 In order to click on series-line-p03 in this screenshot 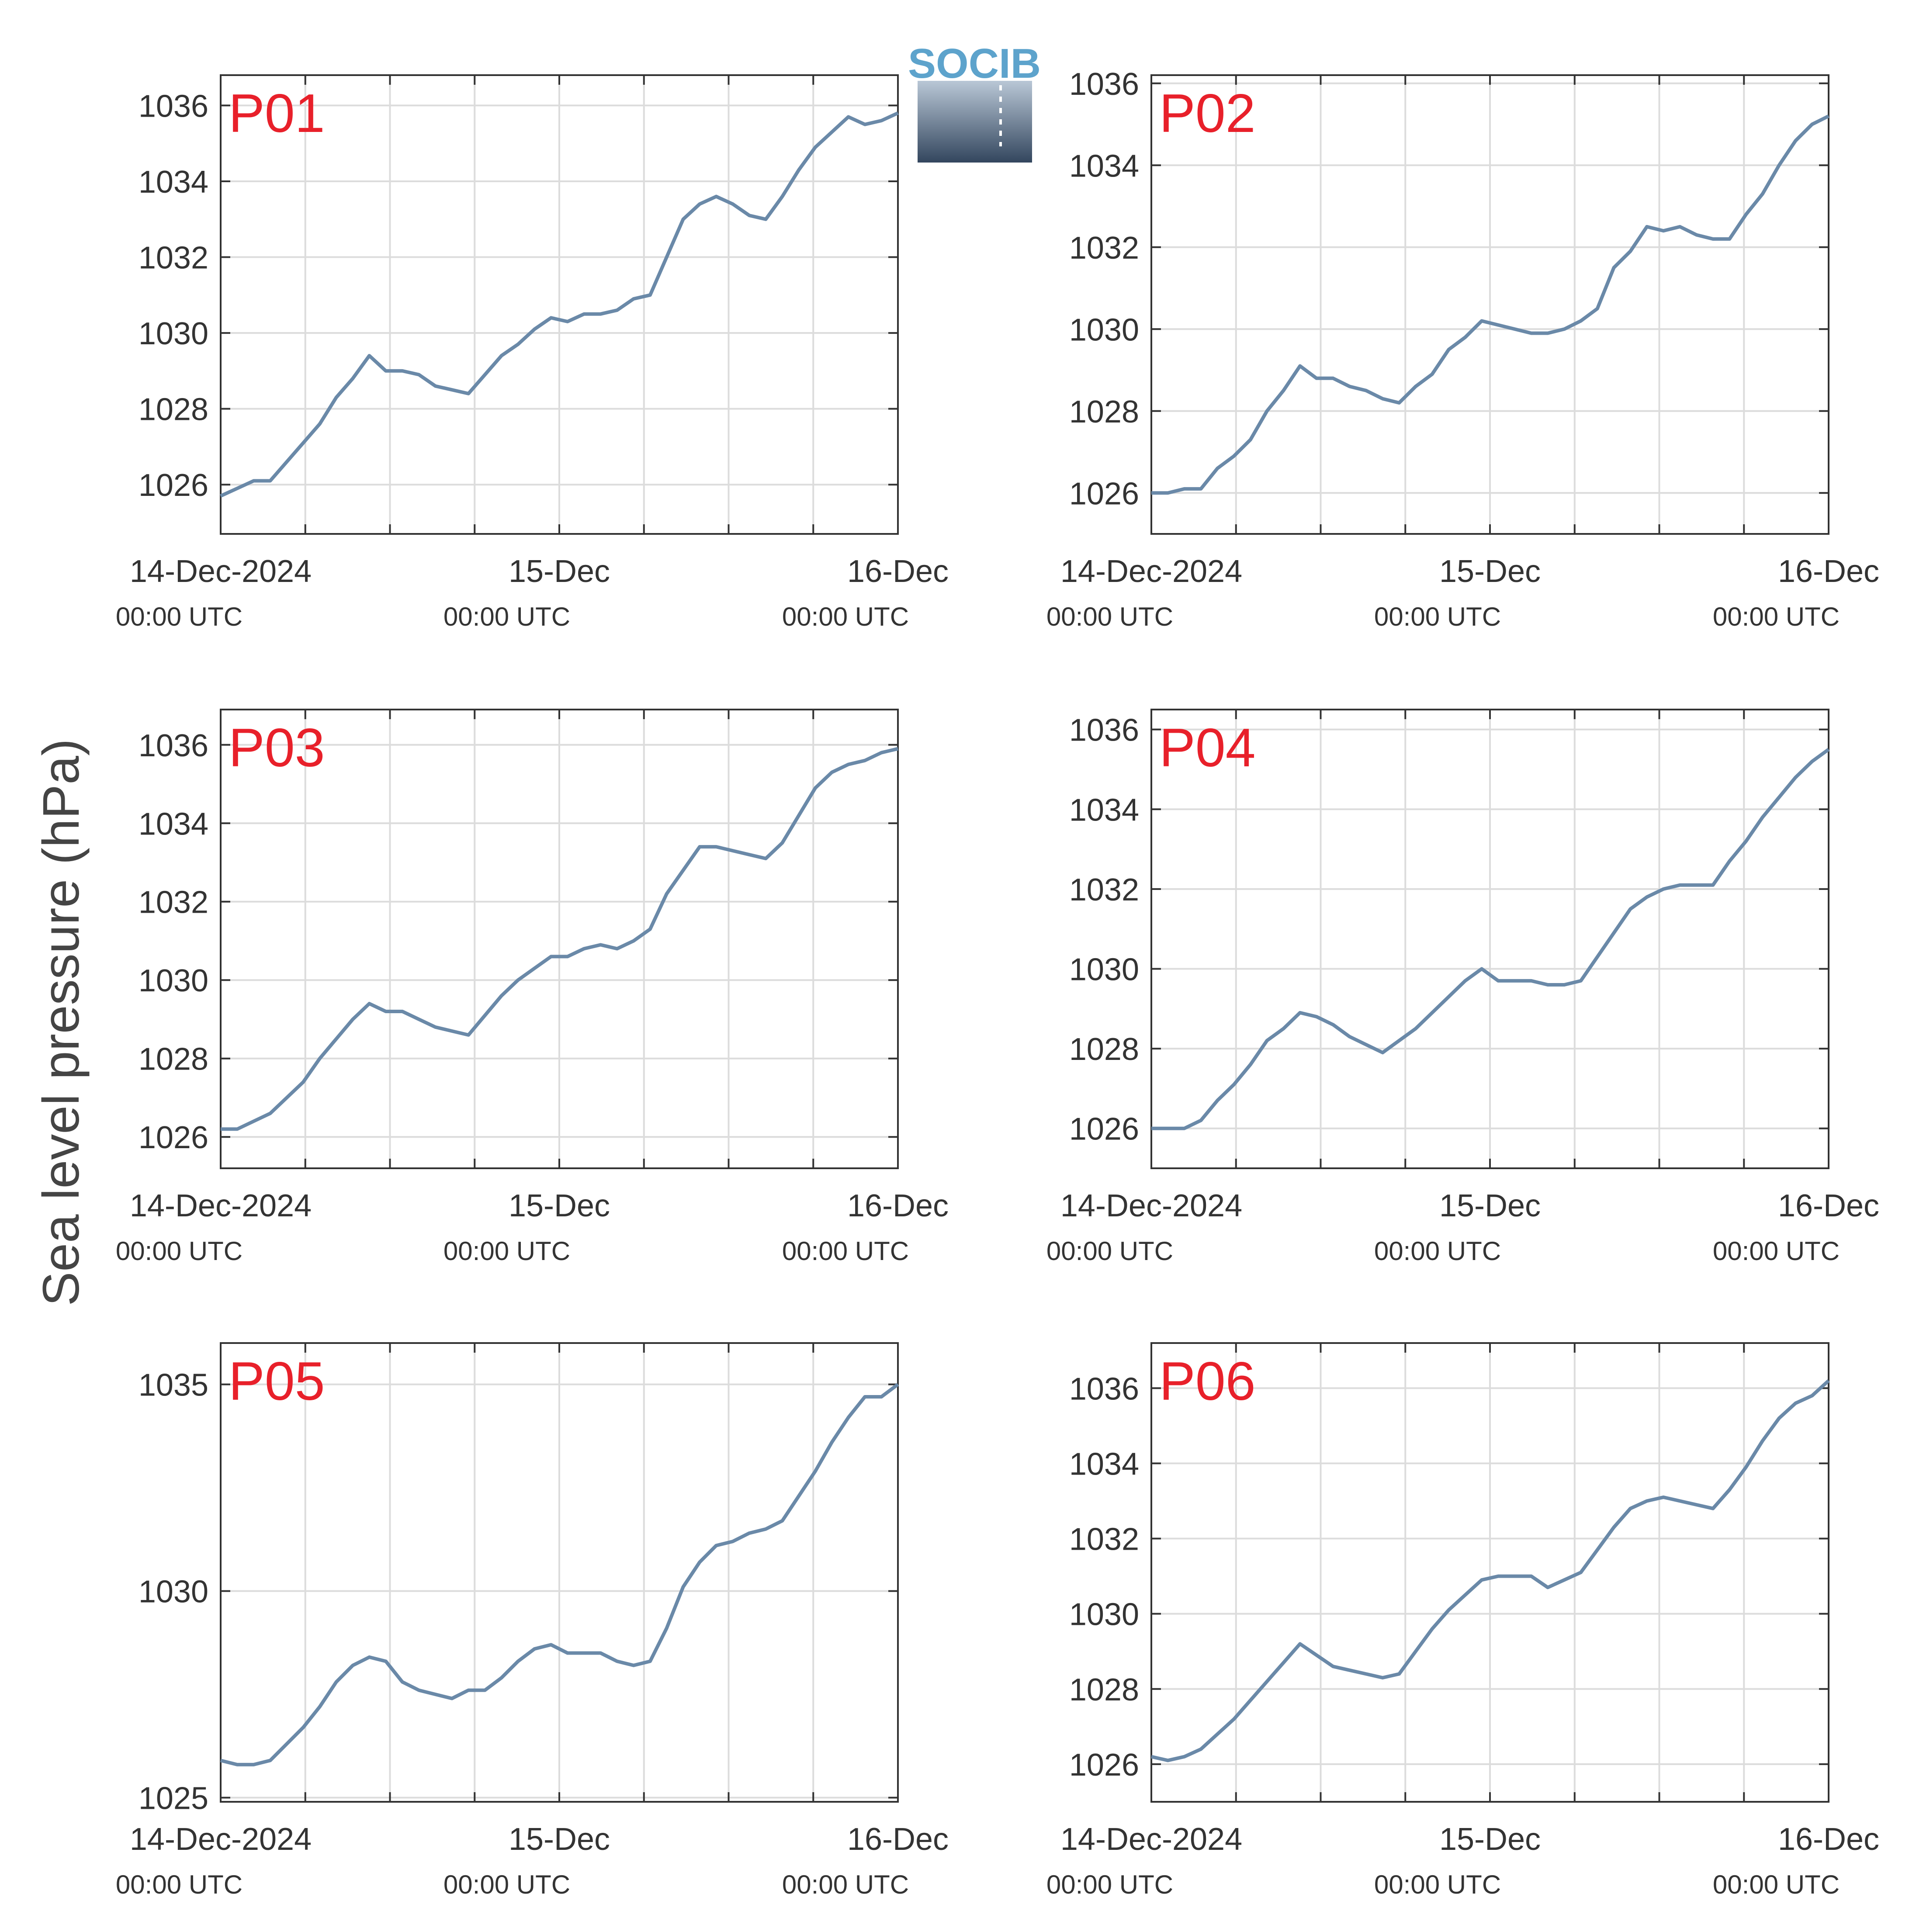, I will do `click(559, 939)`.